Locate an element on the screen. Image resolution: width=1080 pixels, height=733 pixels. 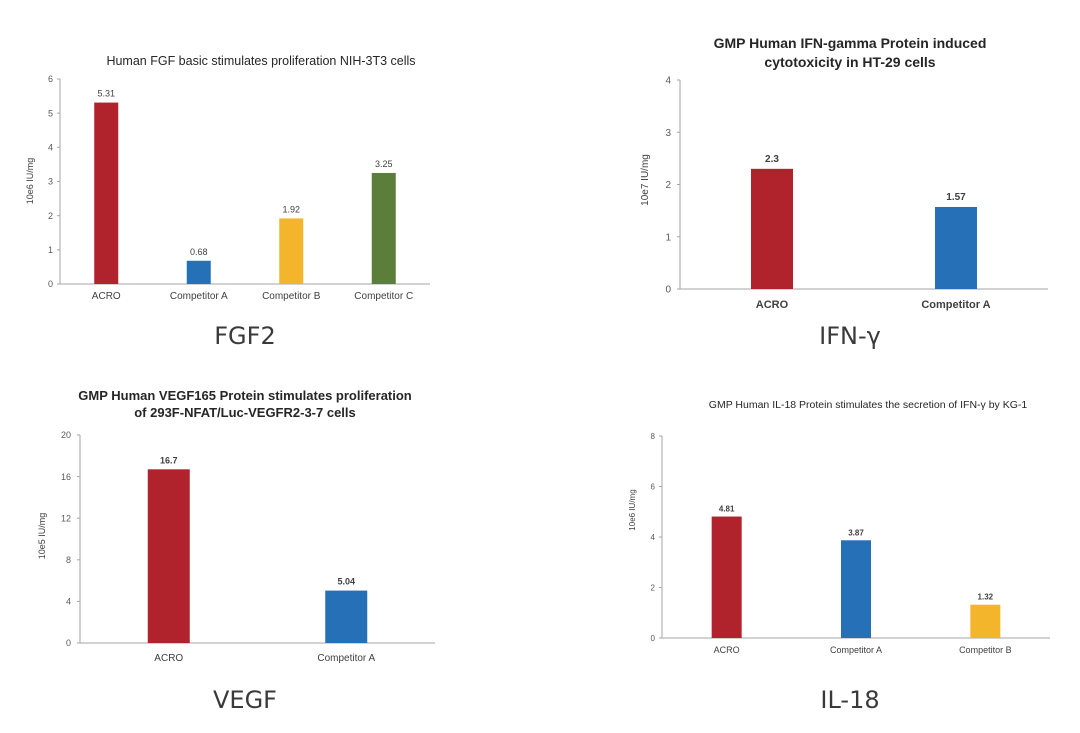
y-axis-label: 10e7 IU/mg is located at coordinates (645, 180).